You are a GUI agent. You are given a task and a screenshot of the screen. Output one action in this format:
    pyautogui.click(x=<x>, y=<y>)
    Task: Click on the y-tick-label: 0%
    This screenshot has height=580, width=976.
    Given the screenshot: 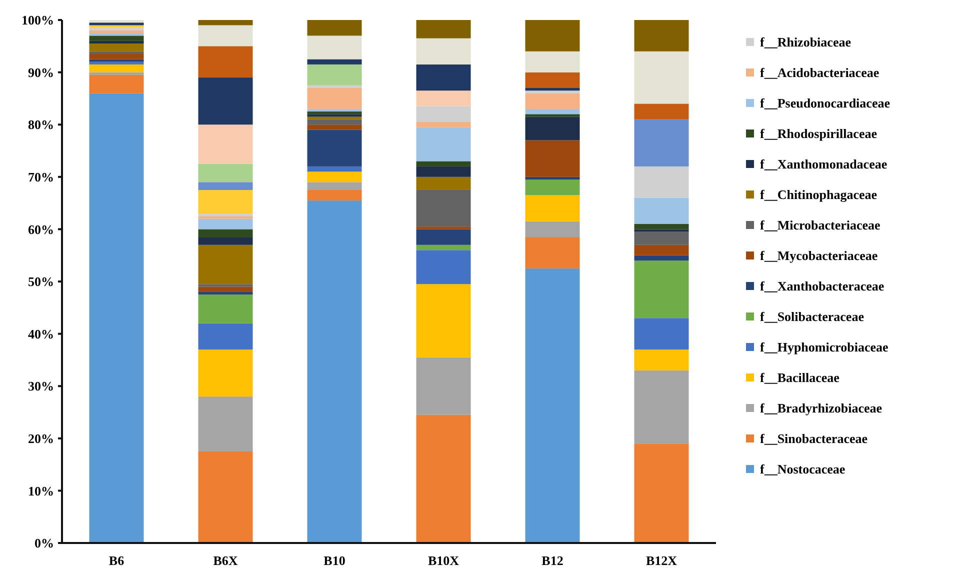 What is the action you would take?
    pyautogui.click(x=44, y=543)
    